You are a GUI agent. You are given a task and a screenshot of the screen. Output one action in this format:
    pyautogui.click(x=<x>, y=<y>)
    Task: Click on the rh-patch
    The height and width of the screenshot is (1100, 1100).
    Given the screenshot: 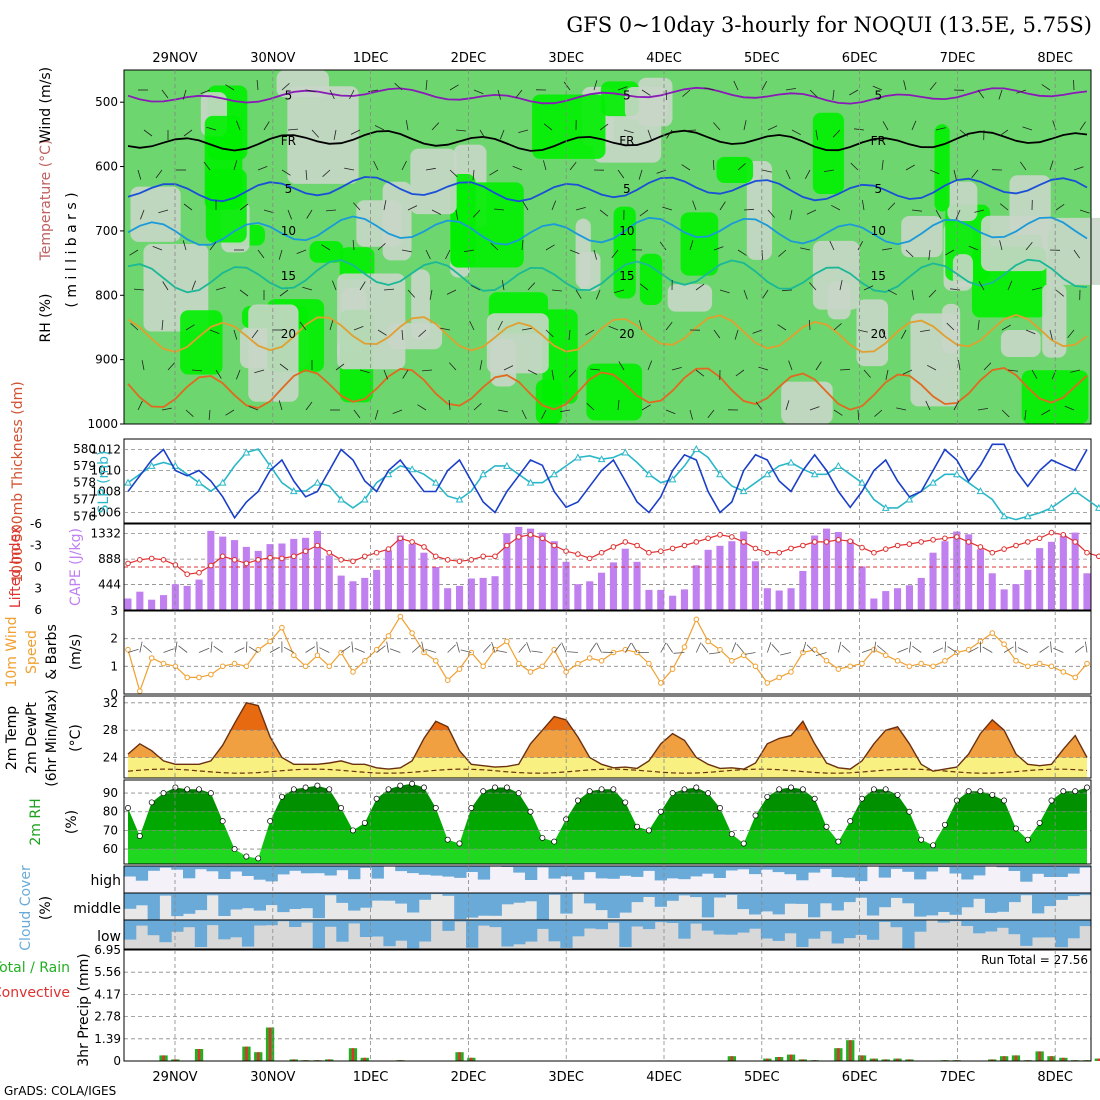 What is the action you would take?
    pyautogui.click(x=155, y=214)
    